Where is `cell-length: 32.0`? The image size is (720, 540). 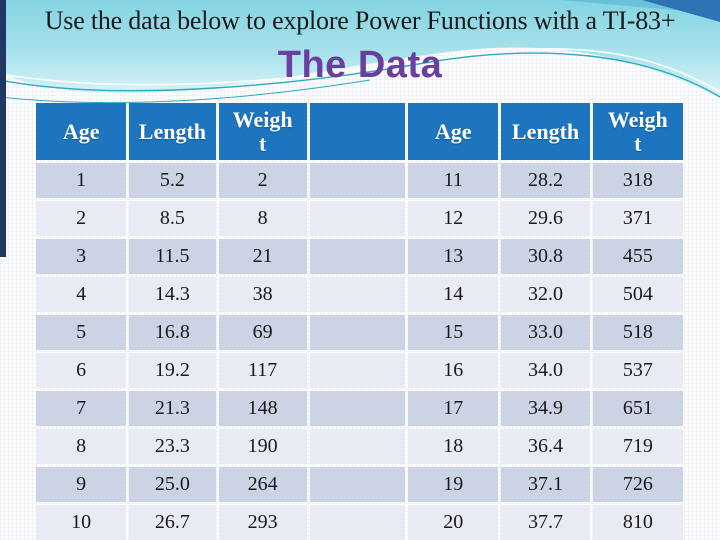 cell-length: 32.0 is located at coordinates (545, 294).